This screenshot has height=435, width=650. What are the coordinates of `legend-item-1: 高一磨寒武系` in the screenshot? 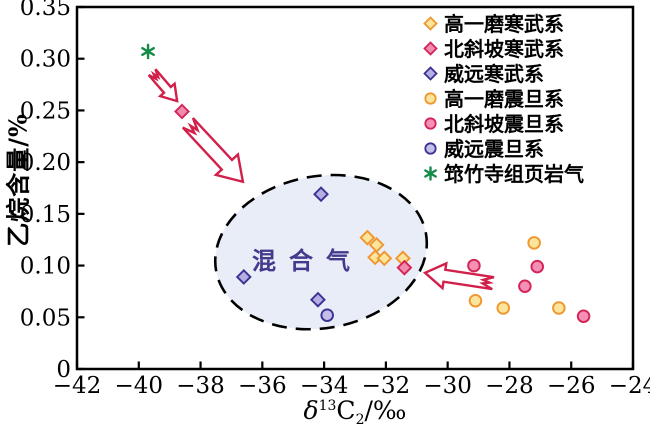 It's located at (503, 23).